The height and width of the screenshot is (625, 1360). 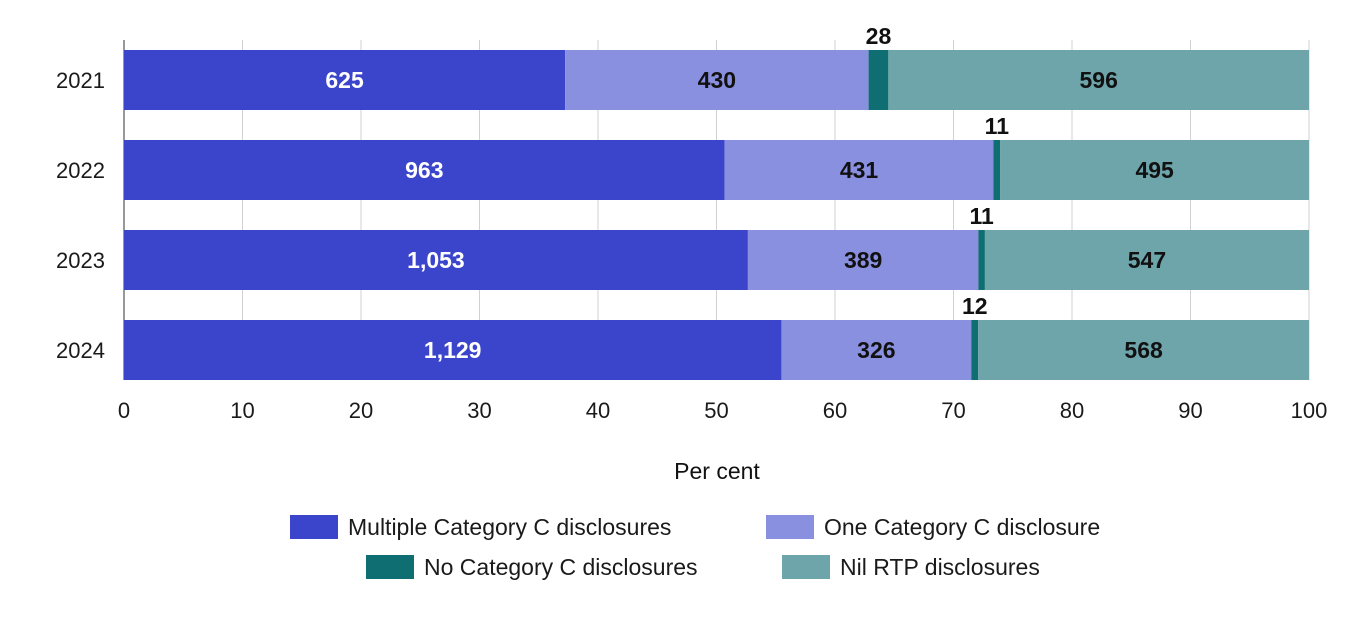 What do you see at coordinates (598, 410) in the screenshot?
I see `x-tick-label: 40` at bounding box center [598, 410].